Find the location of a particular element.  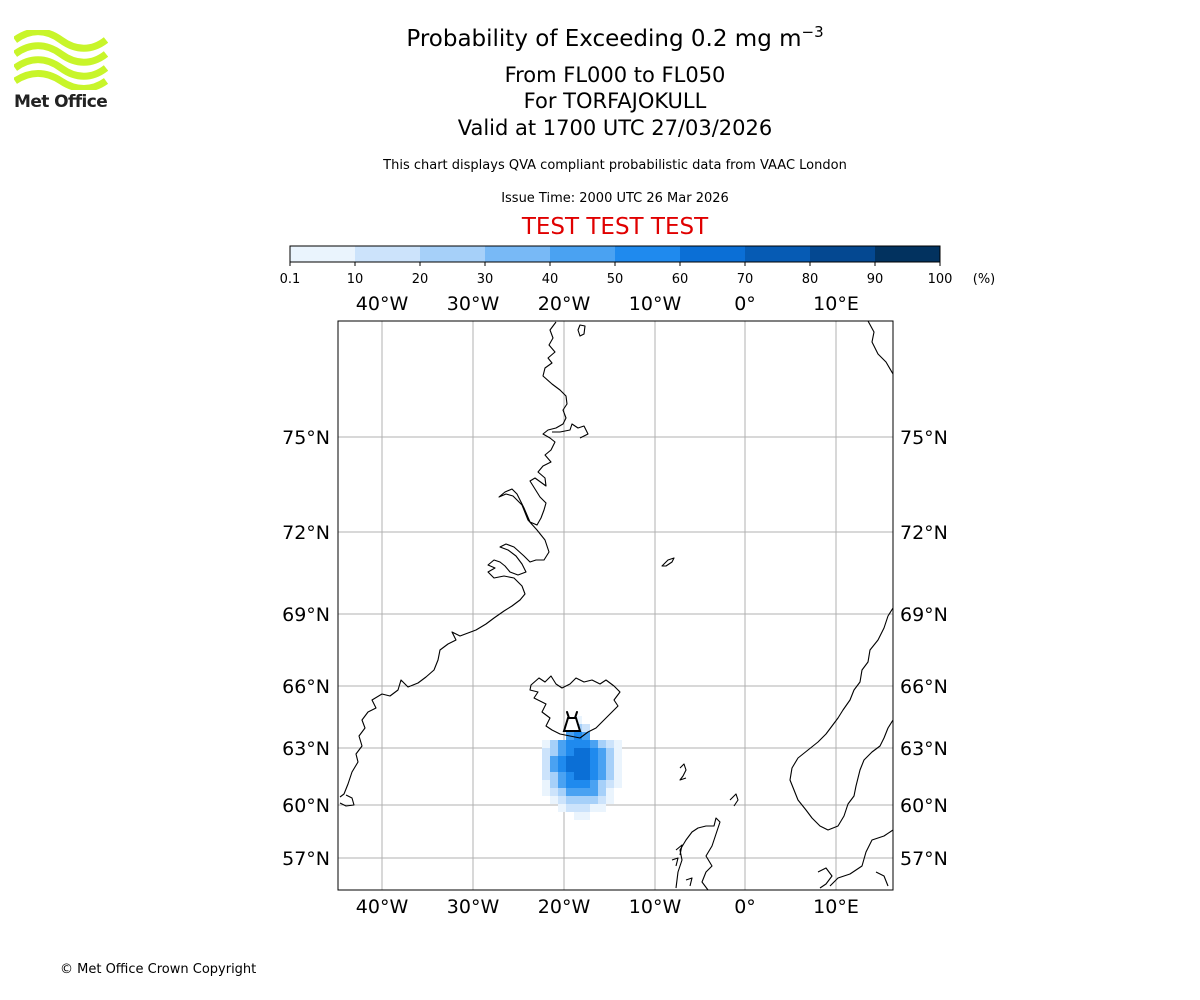

colorbar-tick-label: 100 is located at coordinates (940, 279).